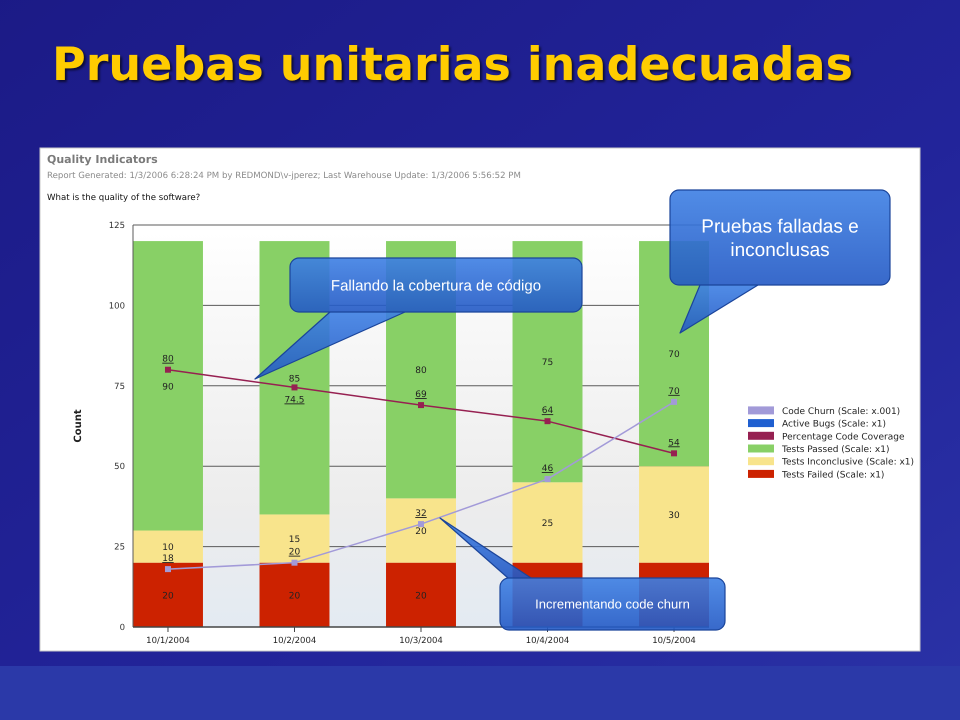 The height and width of the screenshot is (720, 960). What do you see at coordinates (548, 363) in the screenshot?
I see `data-label: 75` at bounding box center [548, 363].